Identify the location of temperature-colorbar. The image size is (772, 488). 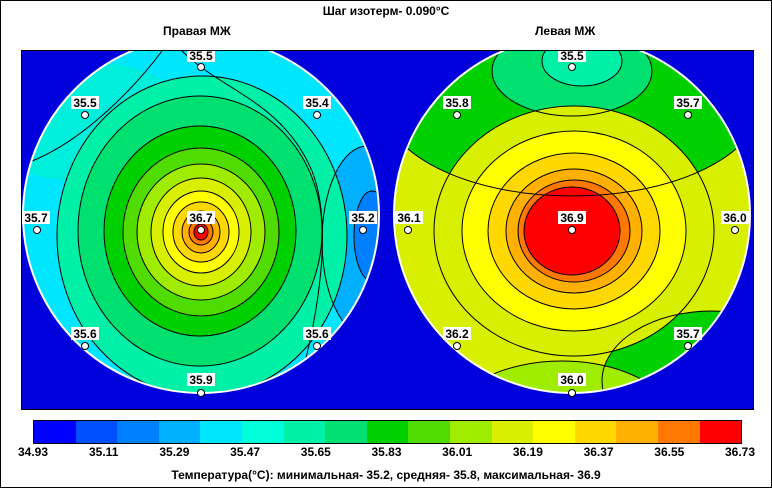
(387, 432).